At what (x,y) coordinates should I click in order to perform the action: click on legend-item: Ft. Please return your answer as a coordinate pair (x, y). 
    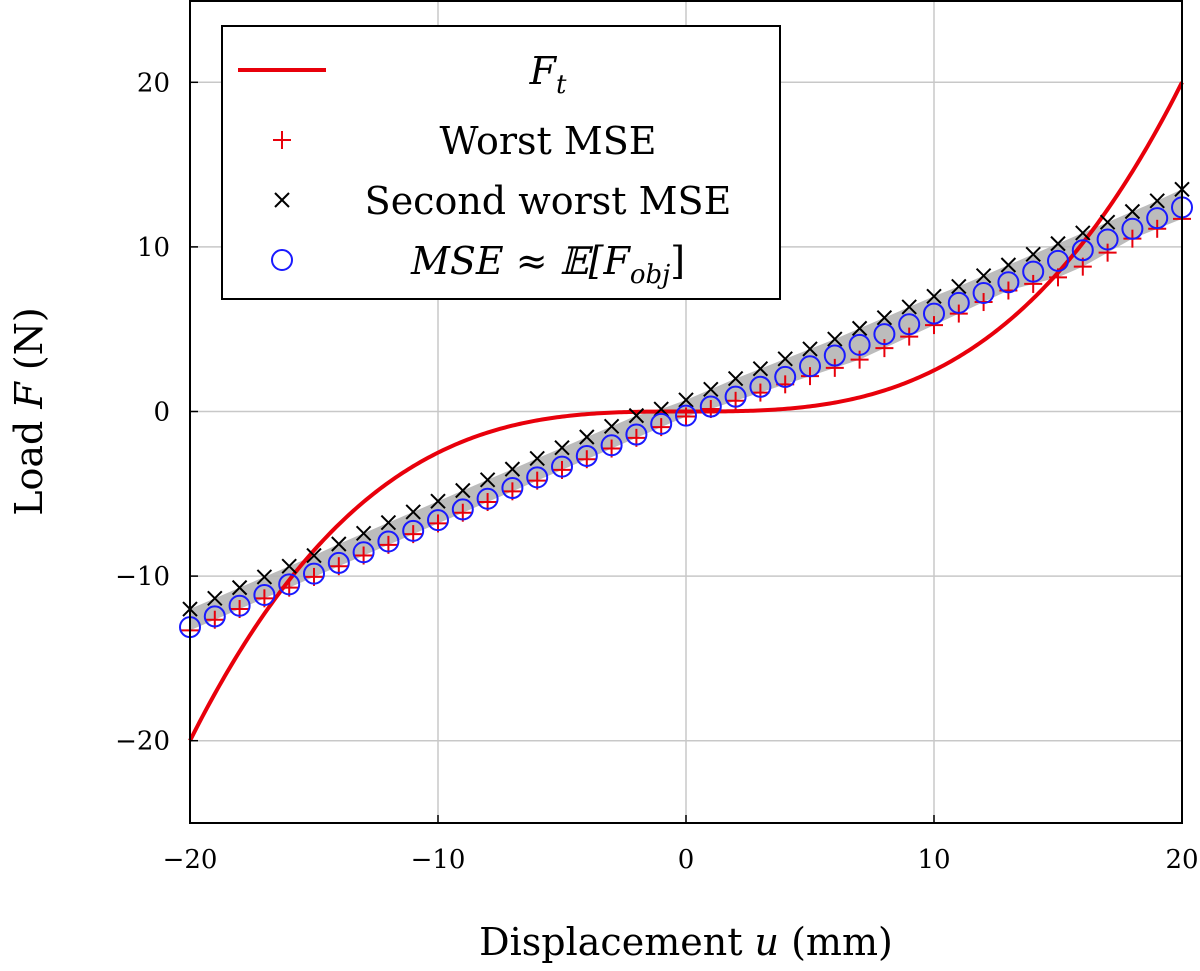
    Looking at the image, I should click on (402, 74).